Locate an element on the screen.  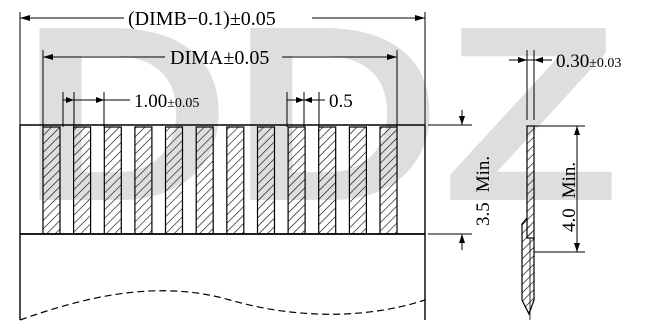
thickness-label: 0.30±0.03 is located at coordinates (588, 61).